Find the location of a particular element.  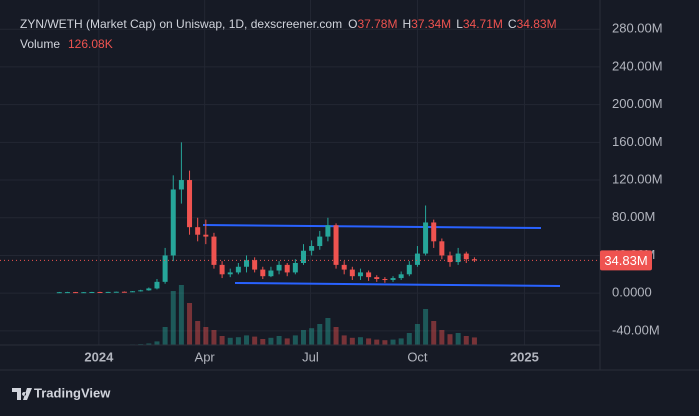

x-tick-label: Apr is located at coordinates (205, 356).